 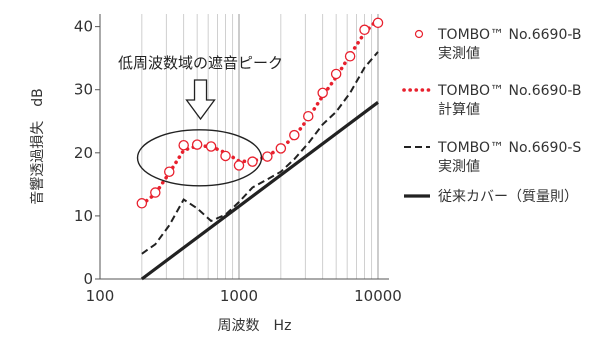 What do you see at coordinates (83, 216) in the screenshot?
I see `y-tick-label: 10` at bounding box center [83, 216].